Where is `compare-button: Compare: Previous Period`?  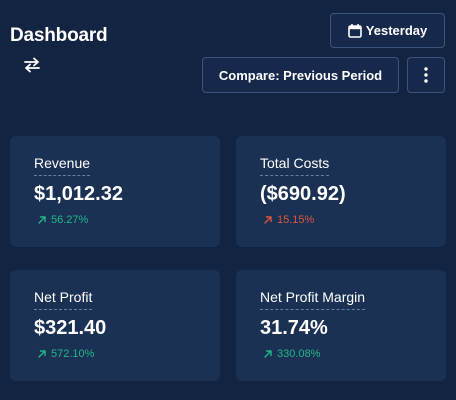 compare-button: Compare: Previous Period is located at coordinates (300, 75).